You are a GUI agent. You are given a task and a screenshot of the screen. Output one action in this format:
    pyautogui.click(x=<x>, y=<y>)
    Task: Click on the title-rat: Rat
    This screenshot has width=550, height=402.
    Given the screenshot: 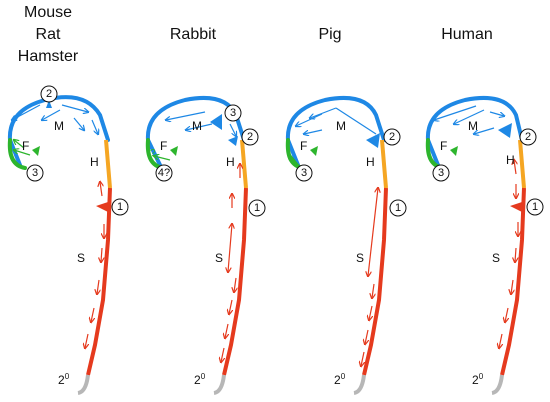 What is the action you would take?
    pyautogui.click(x=48, y=34)
    